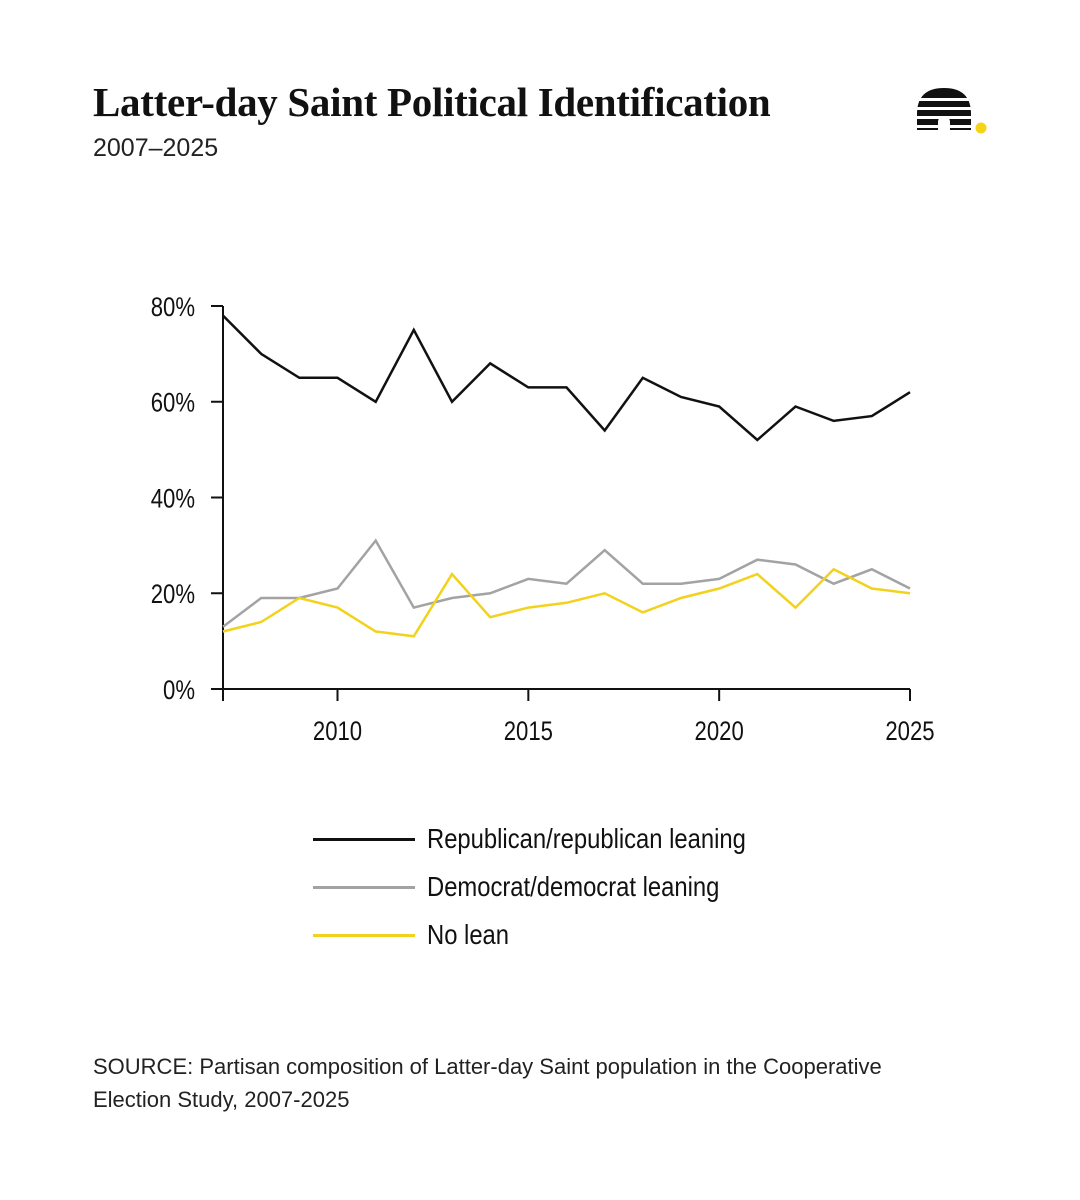 The width and height of the screenshot is (1080, 1200). I want to click on chart-subtitle: 2007–2025, so click(156, 148).